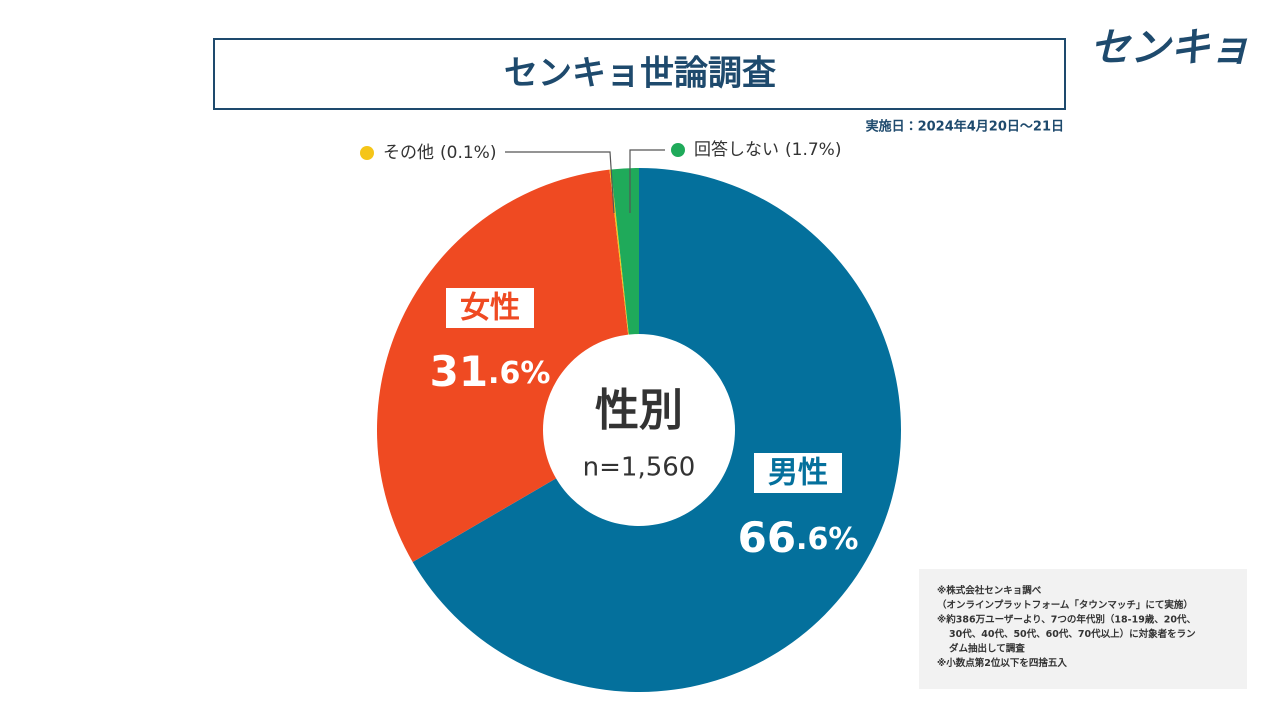 This screenshot has height=720, width=1280. I want to click on note-line: 30代、40代、50代、60代、70代以上）に対象者をラン, so click(1072, 634).